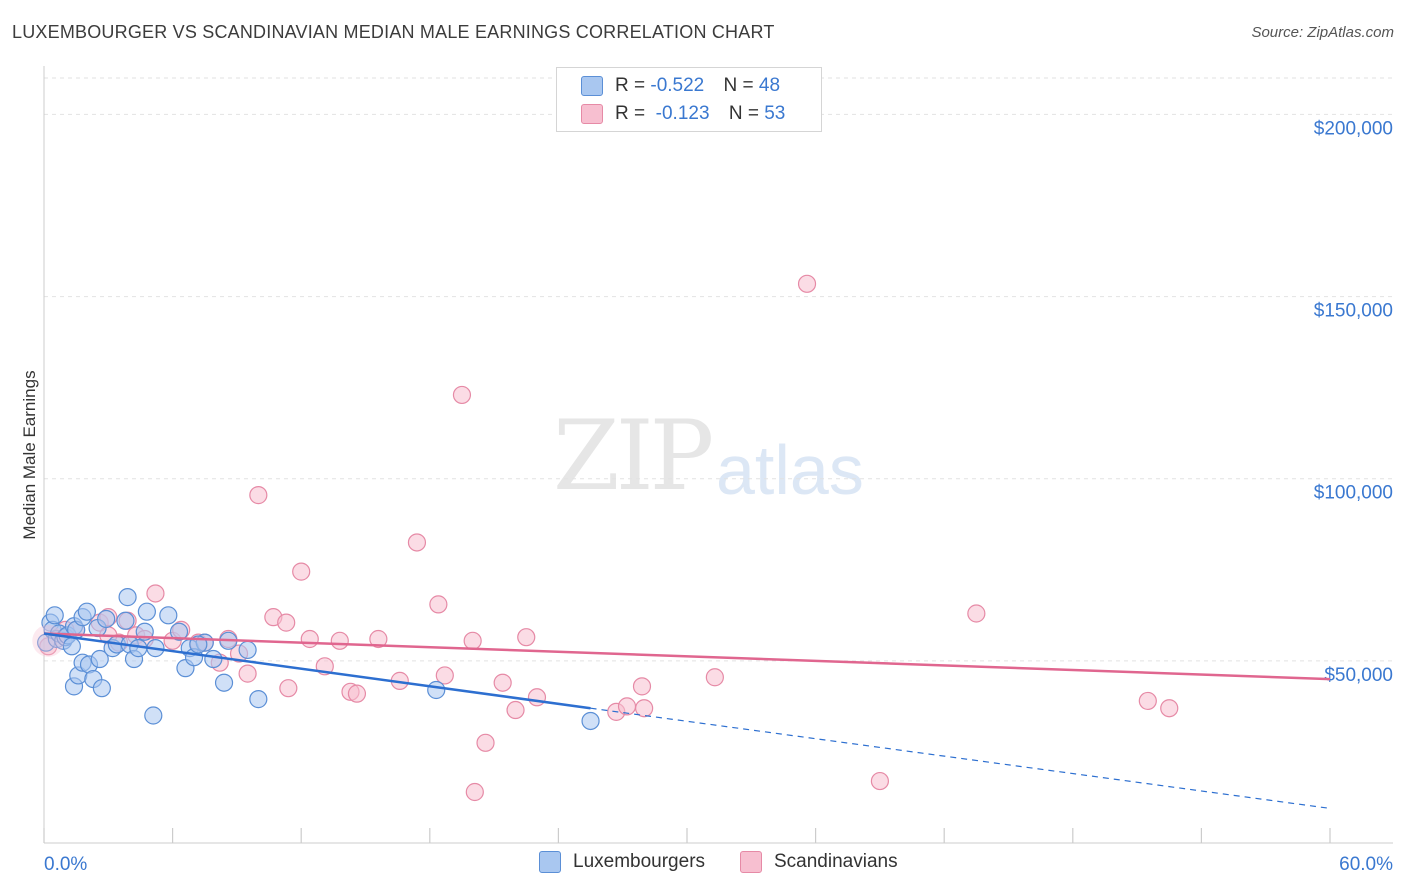 The width and height of the screenshot is (1406, 892). I want to click on x-tick-label: 60.0%, so click(1366, 864).